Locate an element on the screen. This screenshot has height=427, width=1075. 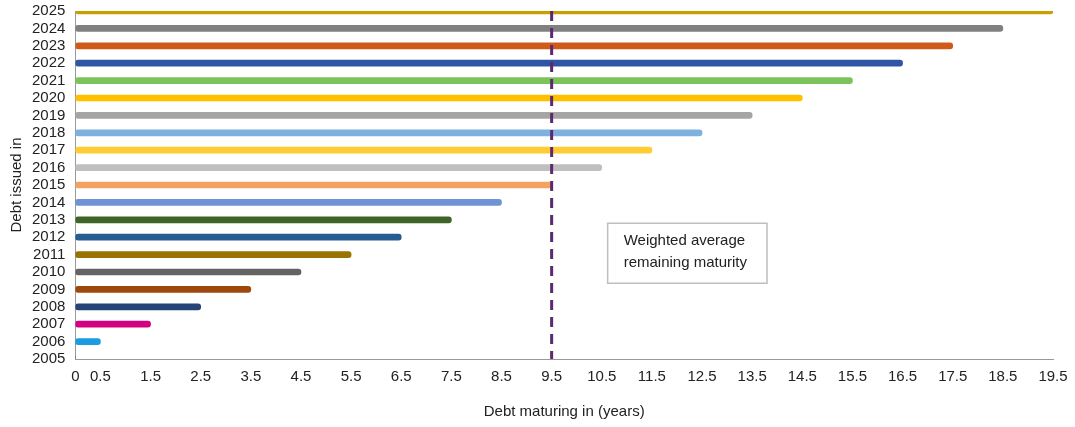
y-tick-label: 2007 is located at coordinates (48, 323).